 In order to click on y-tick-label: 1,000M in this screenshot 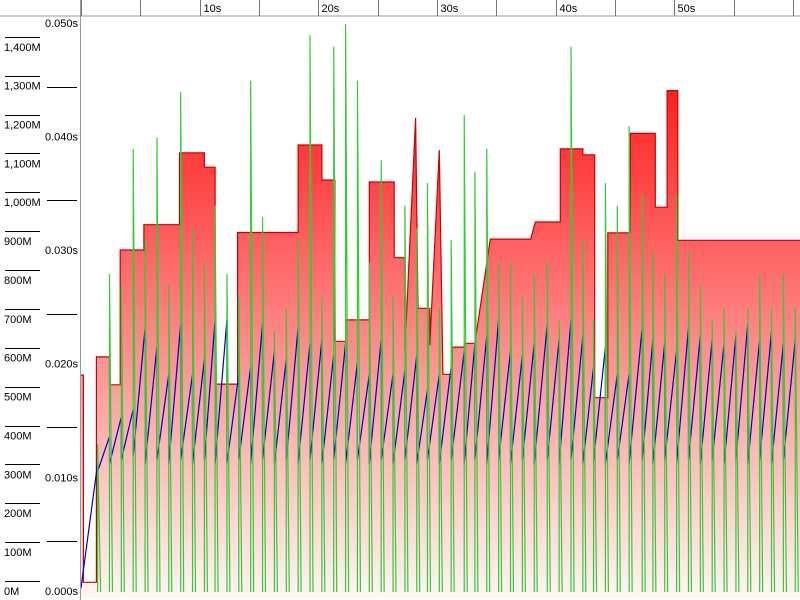, I will do `click(22, 203)`.